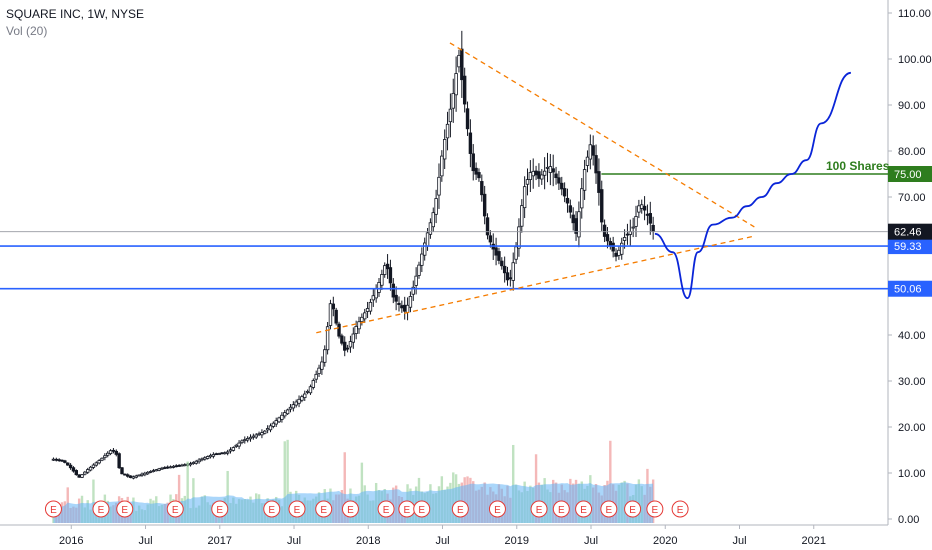 The width and height of the screenshot is (932, 550). I want to click on level-price-tag, so click(910, 288).